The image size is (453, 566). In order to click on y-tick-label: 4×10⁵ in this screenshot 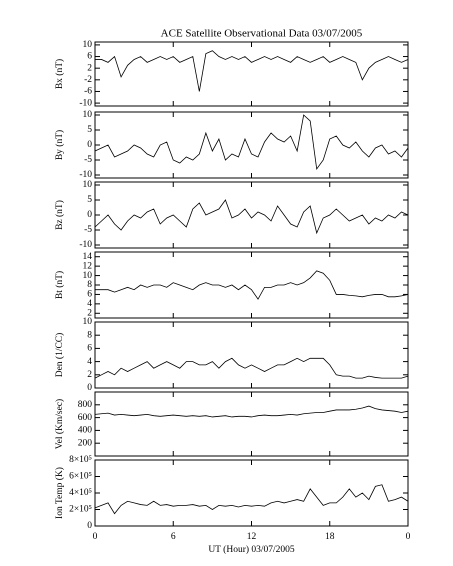, I will do `click(80, 493)`.